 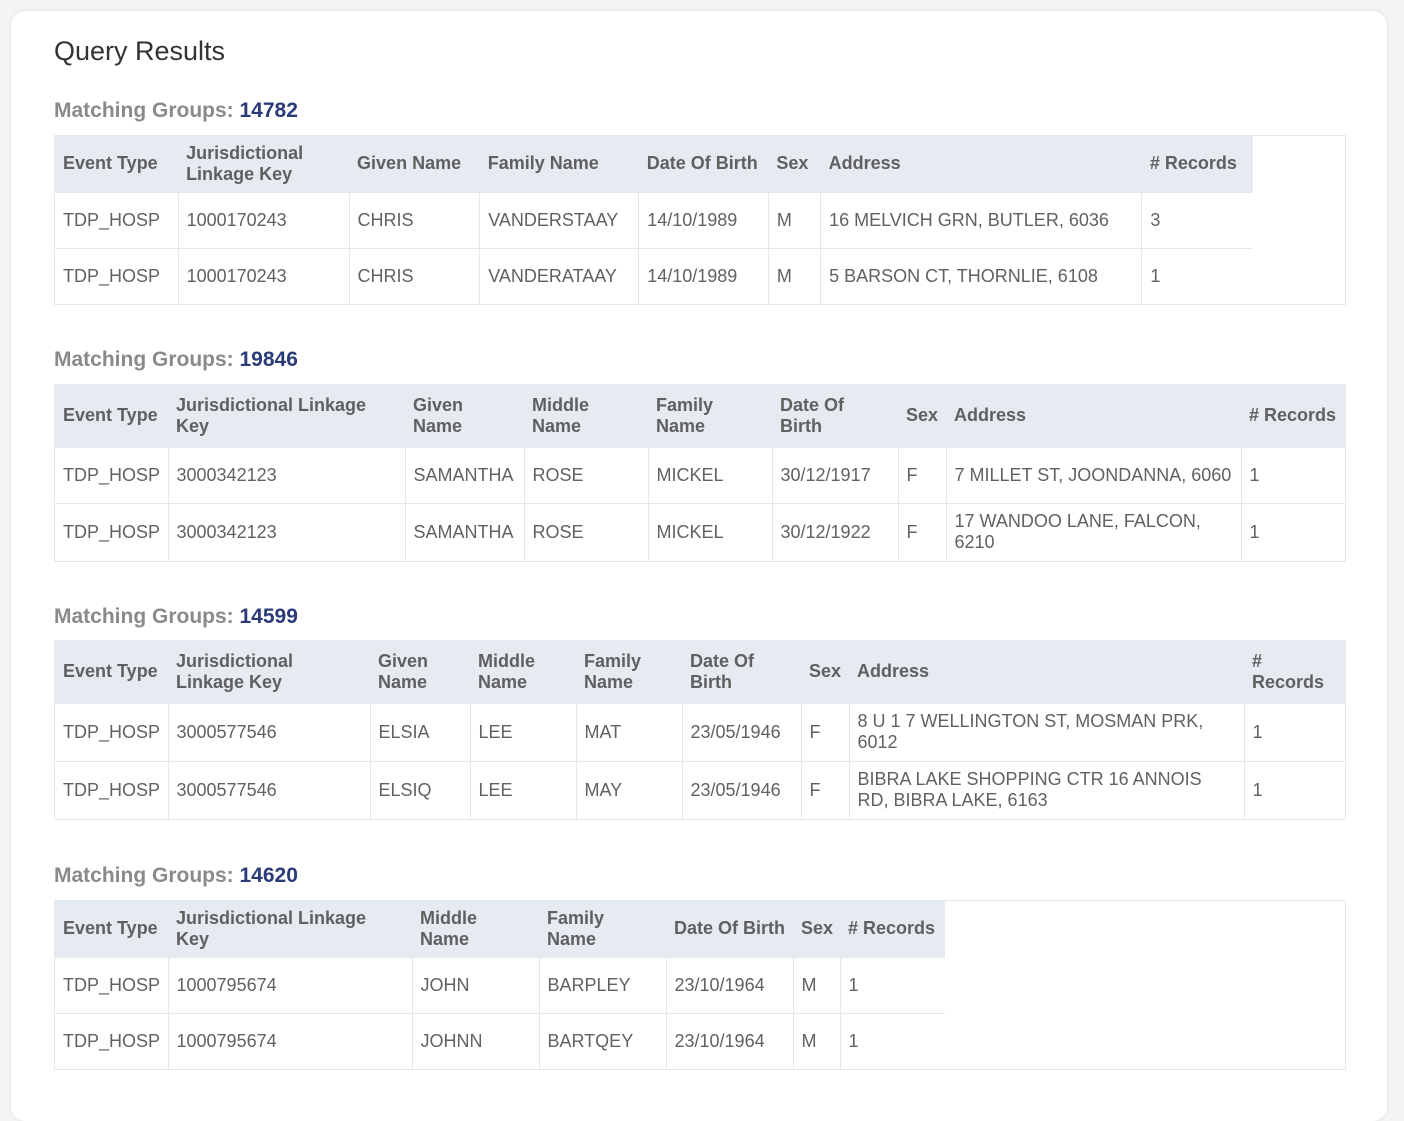 I want to click on cell-date-of-birth: 14/10/1989, so click(x=703, y=275).